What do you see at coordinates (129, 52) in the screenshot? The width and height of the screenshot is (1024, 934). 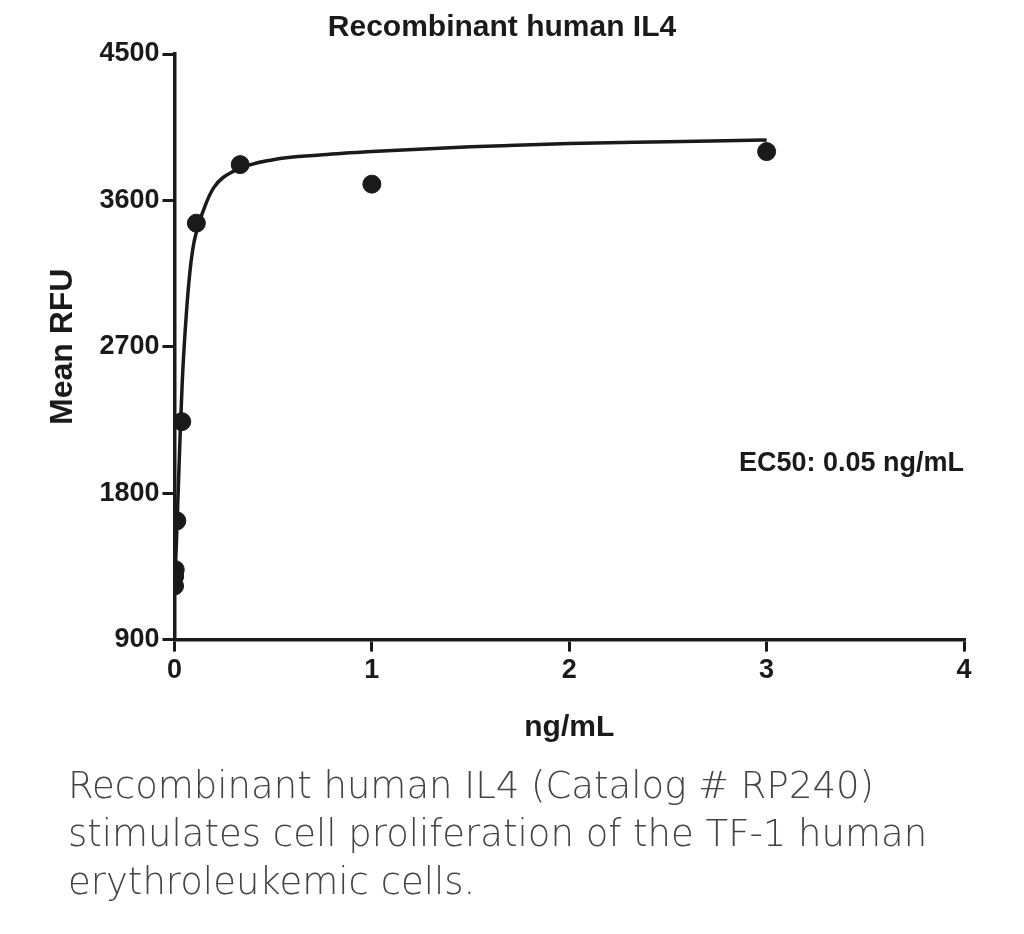 I see `y-tick-label: 4500` at bounding box center [129, 52].